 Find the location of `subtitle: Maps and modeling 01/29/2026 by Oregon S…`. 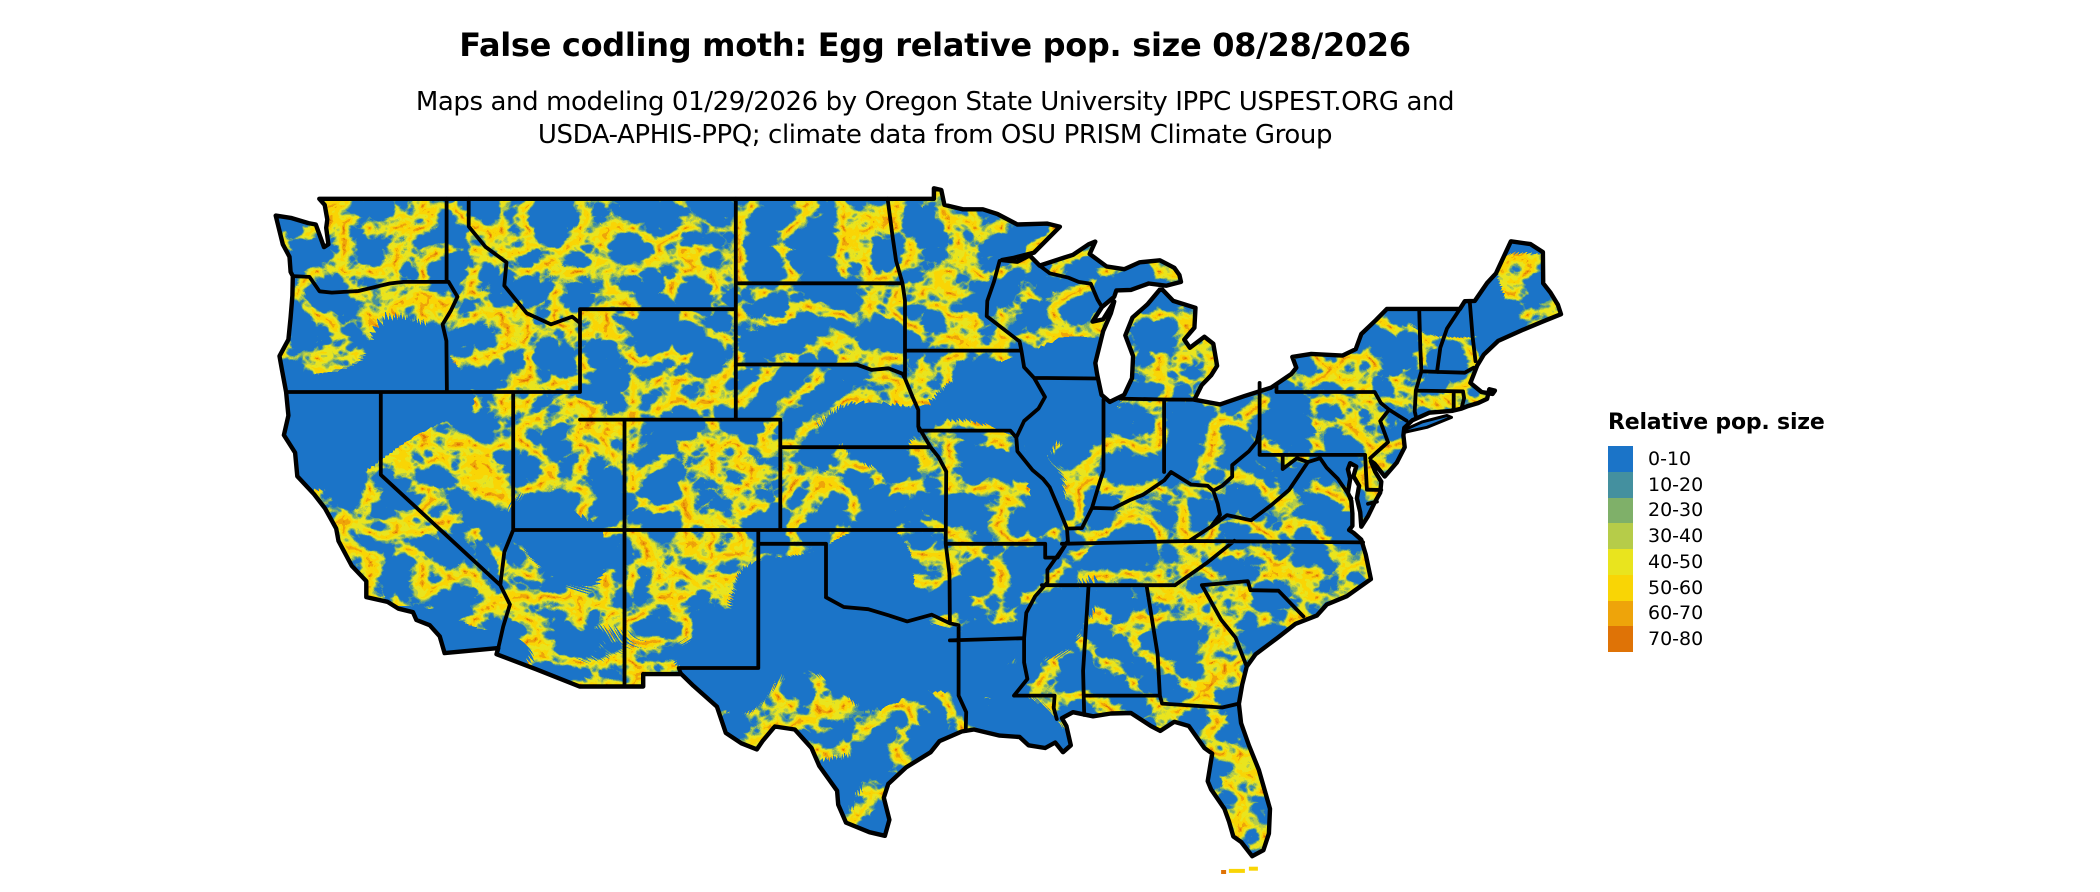

subtitle: Maps and modeling 01/29/2026 by Oregon S… is located at coordinates (935, 119).